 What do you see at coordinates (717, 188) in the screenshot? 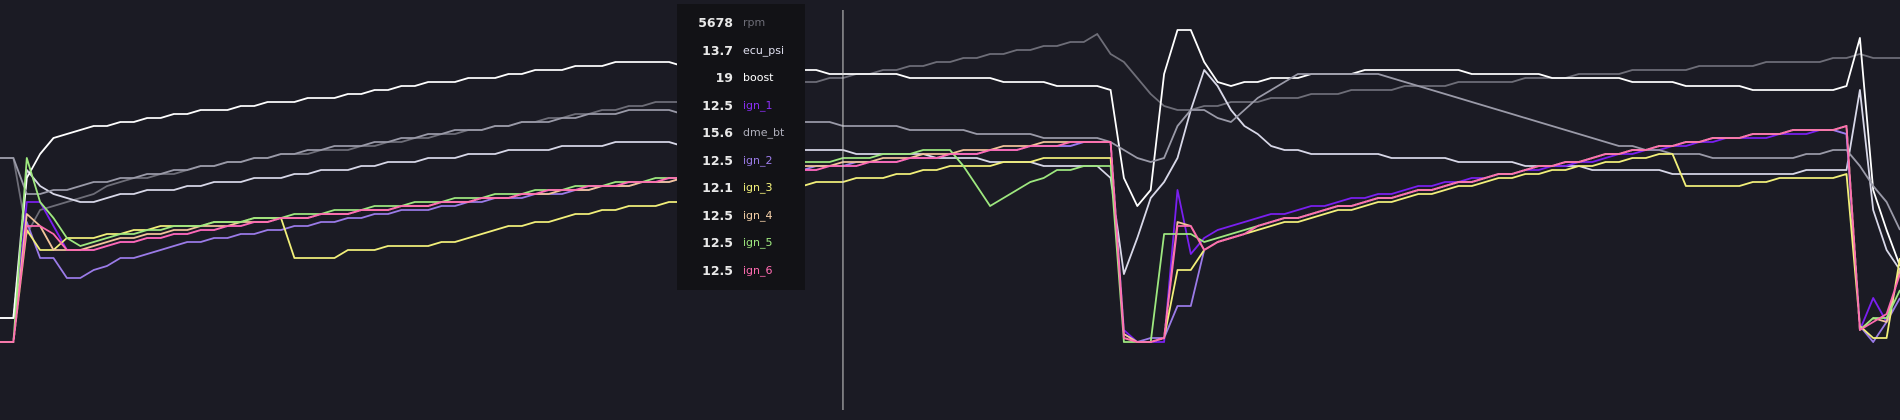
I see `tooltip-value: 12.1` at bounding box center [717, 188].